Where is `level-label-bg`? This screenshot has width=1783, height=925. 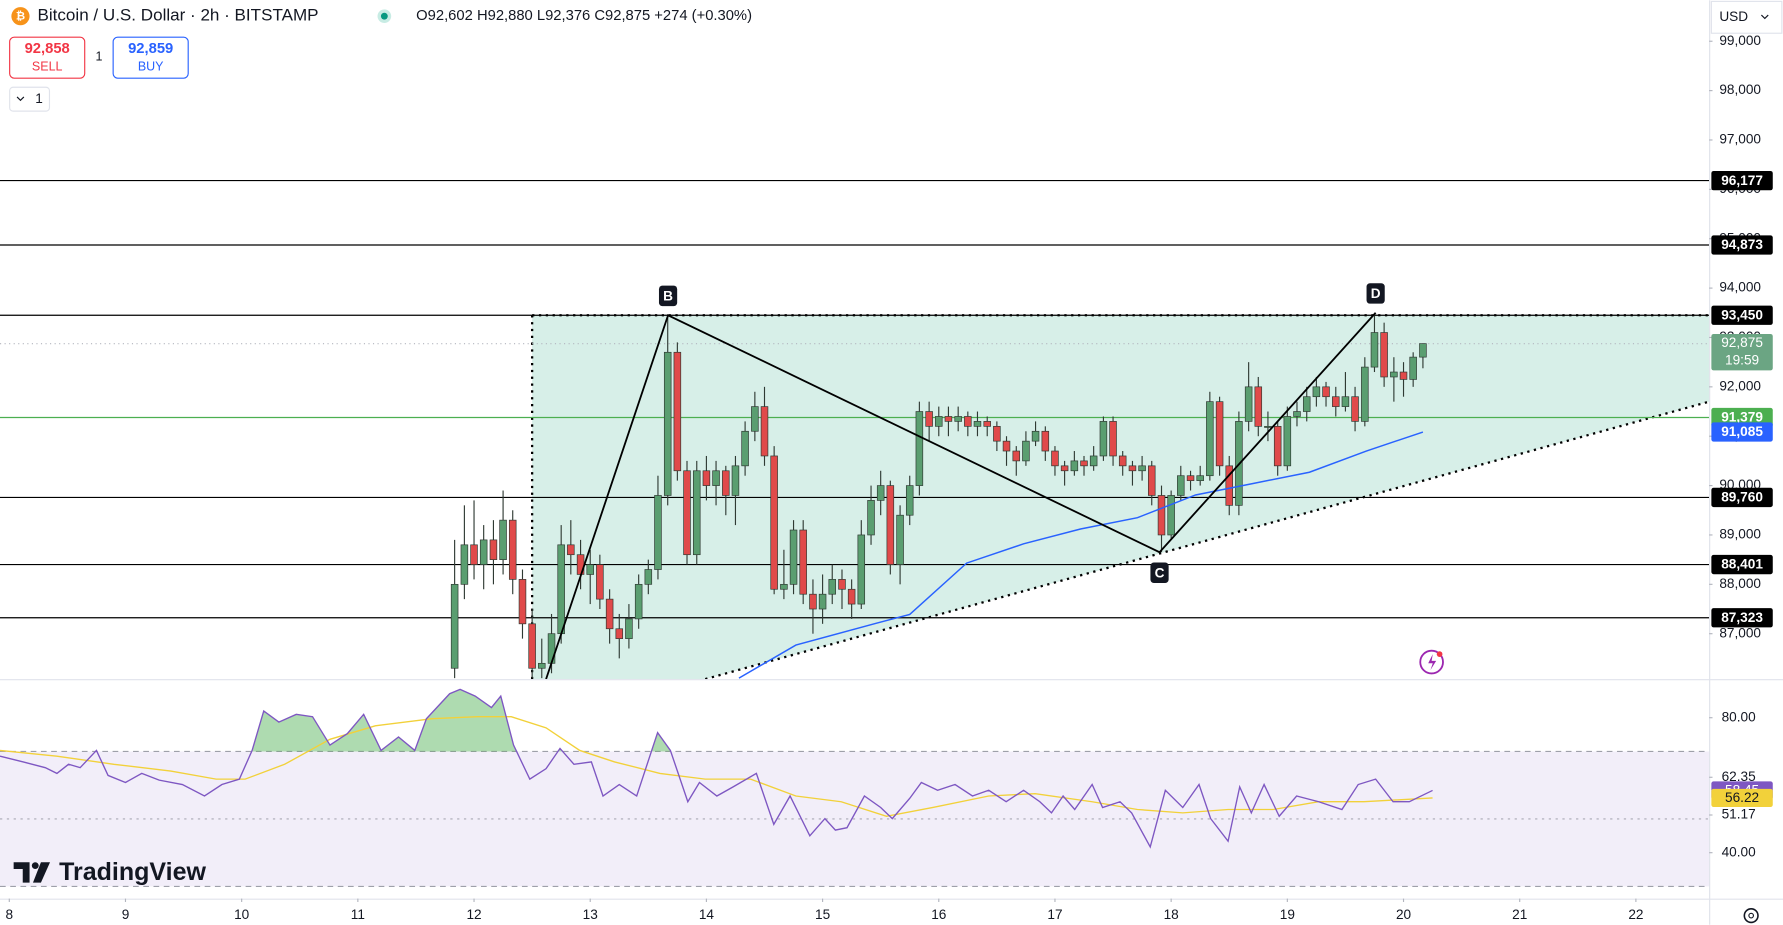
level-label-bg is located at coordinates (1742, 618).